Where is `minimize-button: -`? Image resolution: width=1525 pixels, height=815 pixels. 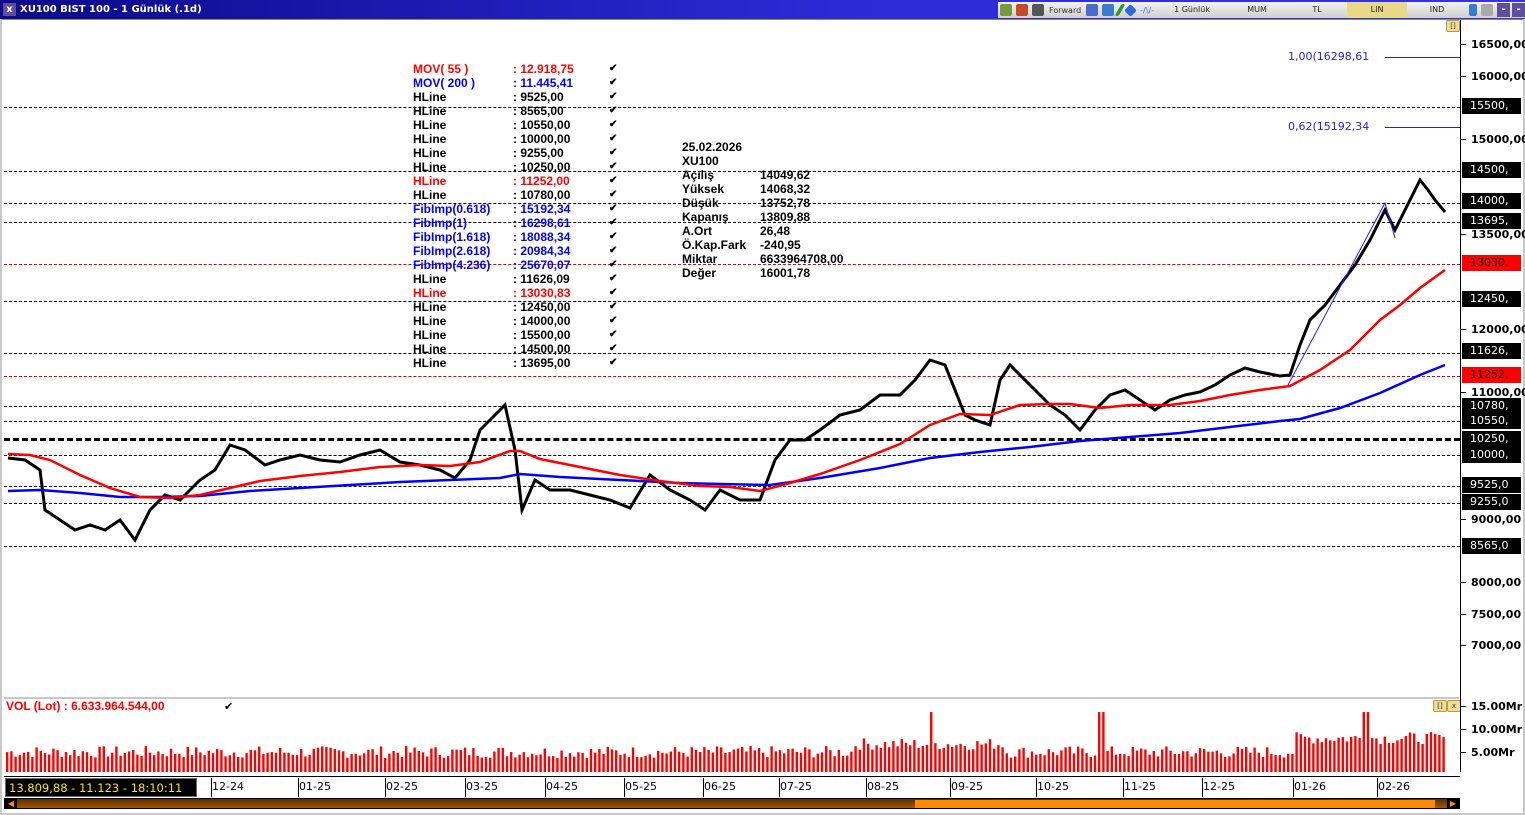
minimize-button: - is located at coordinates (1504, 10).